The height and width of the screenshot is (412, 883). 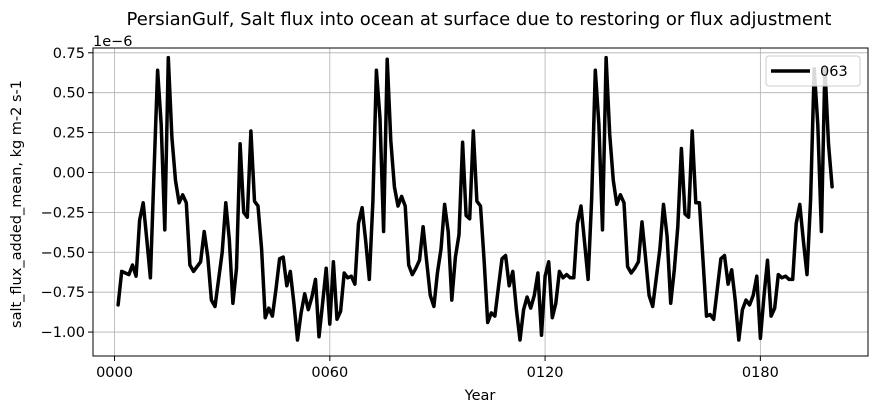 What do you see at coordinates (69, 173) in the screenshot?
I see `y-tick-label: 0.00` at bounding box center [69, 173].